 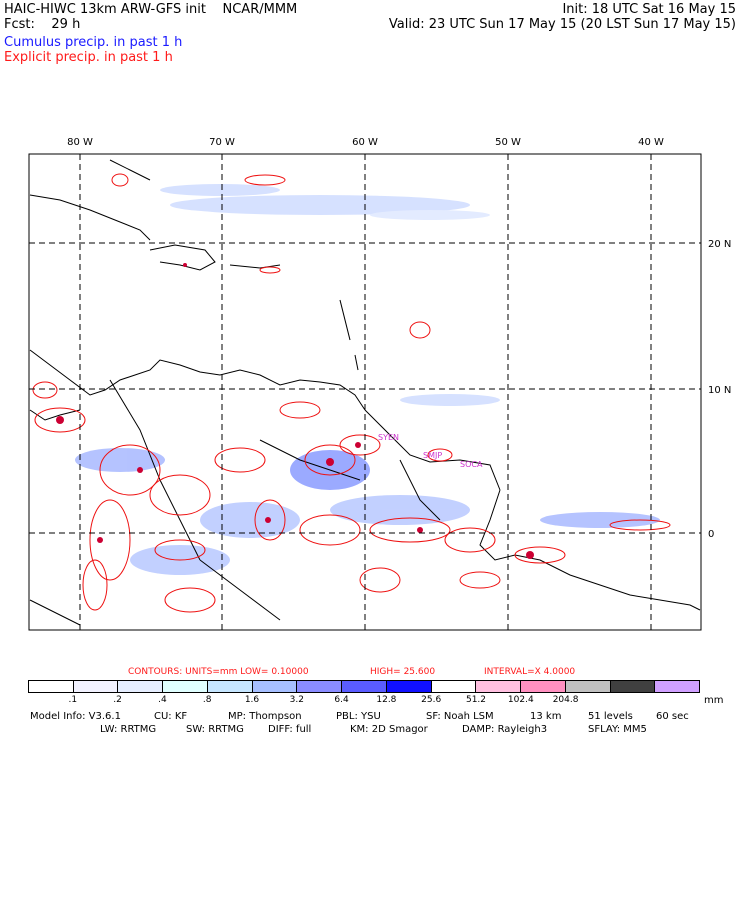 I want to click on model-timestep: 60 sec, so click(x=672, y=716).